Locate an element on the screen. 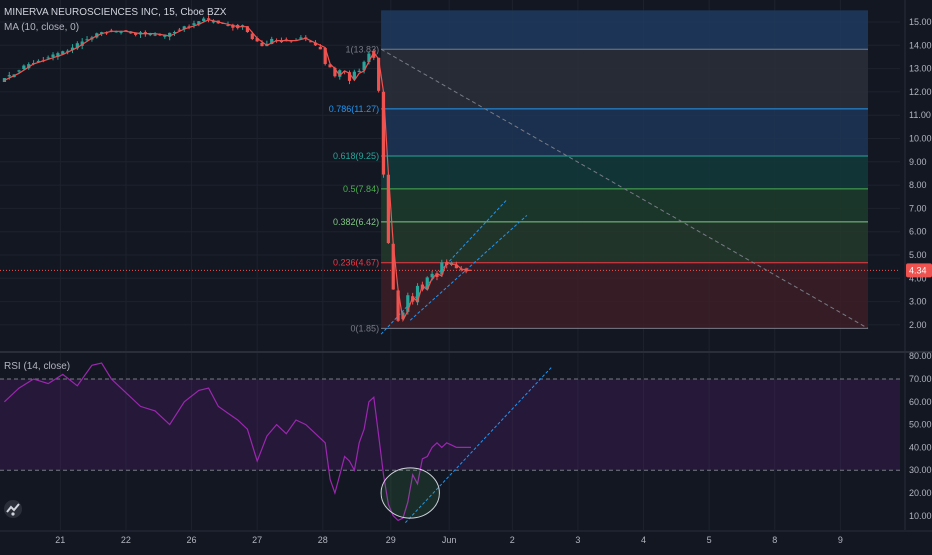 The image size is (932, 555). price-tick-label: 9.00 is located at coordinates (918, 162).